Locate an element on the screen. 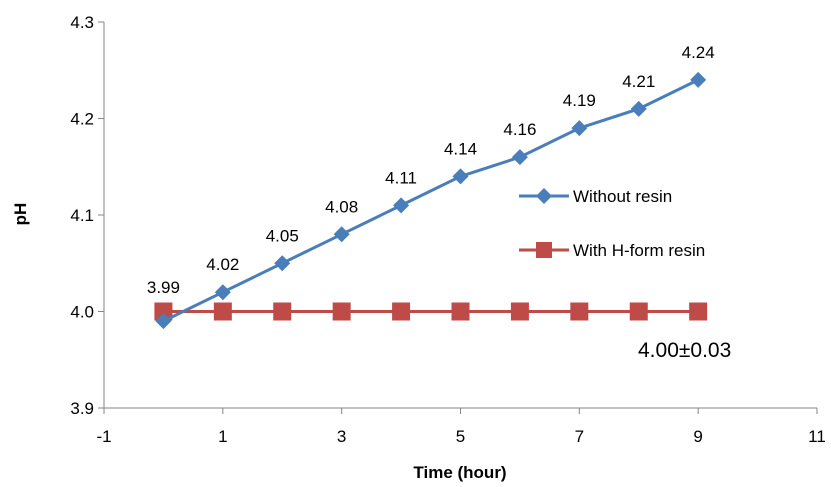  y-tick-label: 4.1 is located at coordinates (82, 215).